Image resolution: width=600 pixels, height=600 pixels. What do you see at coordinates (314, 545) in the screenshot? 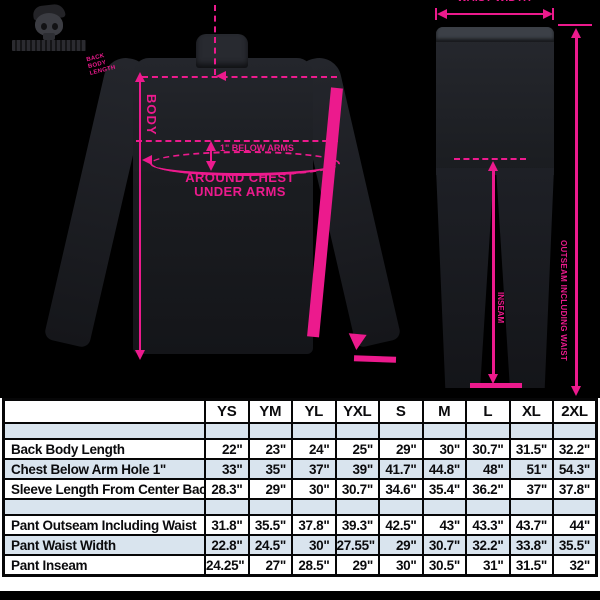
I see `size-cell: 30"` at bounding box center [314, 545].